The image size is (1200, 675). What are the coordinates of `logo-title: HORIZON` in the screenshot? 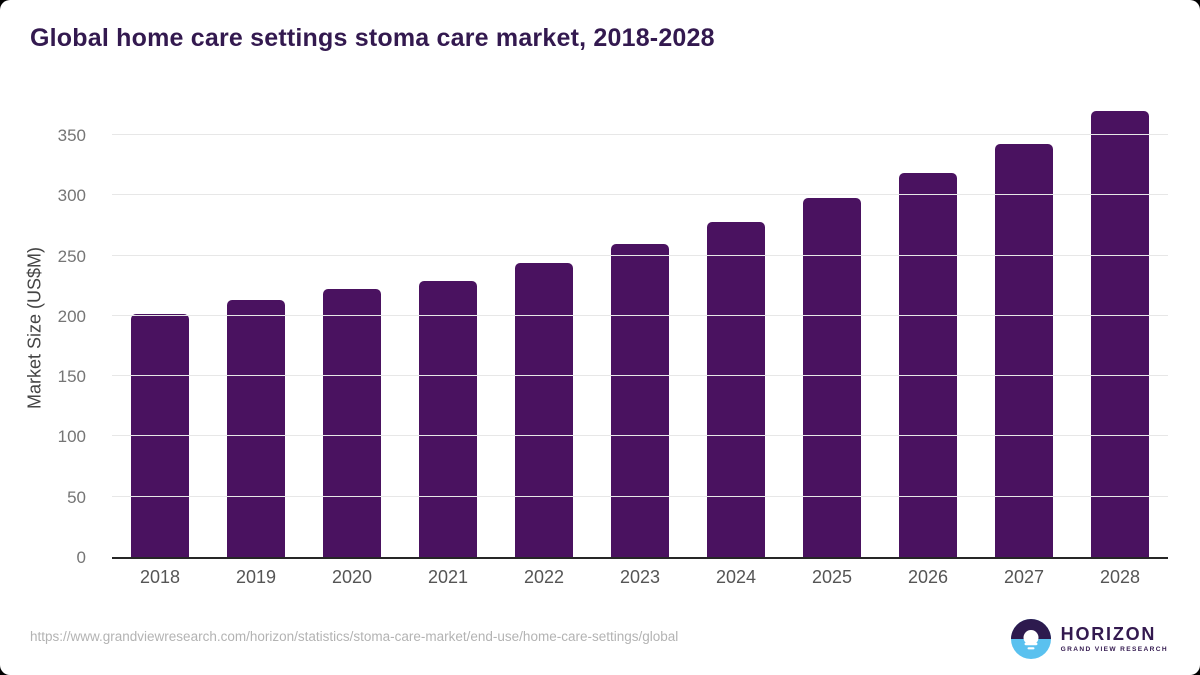 It's located at (1108, 634).